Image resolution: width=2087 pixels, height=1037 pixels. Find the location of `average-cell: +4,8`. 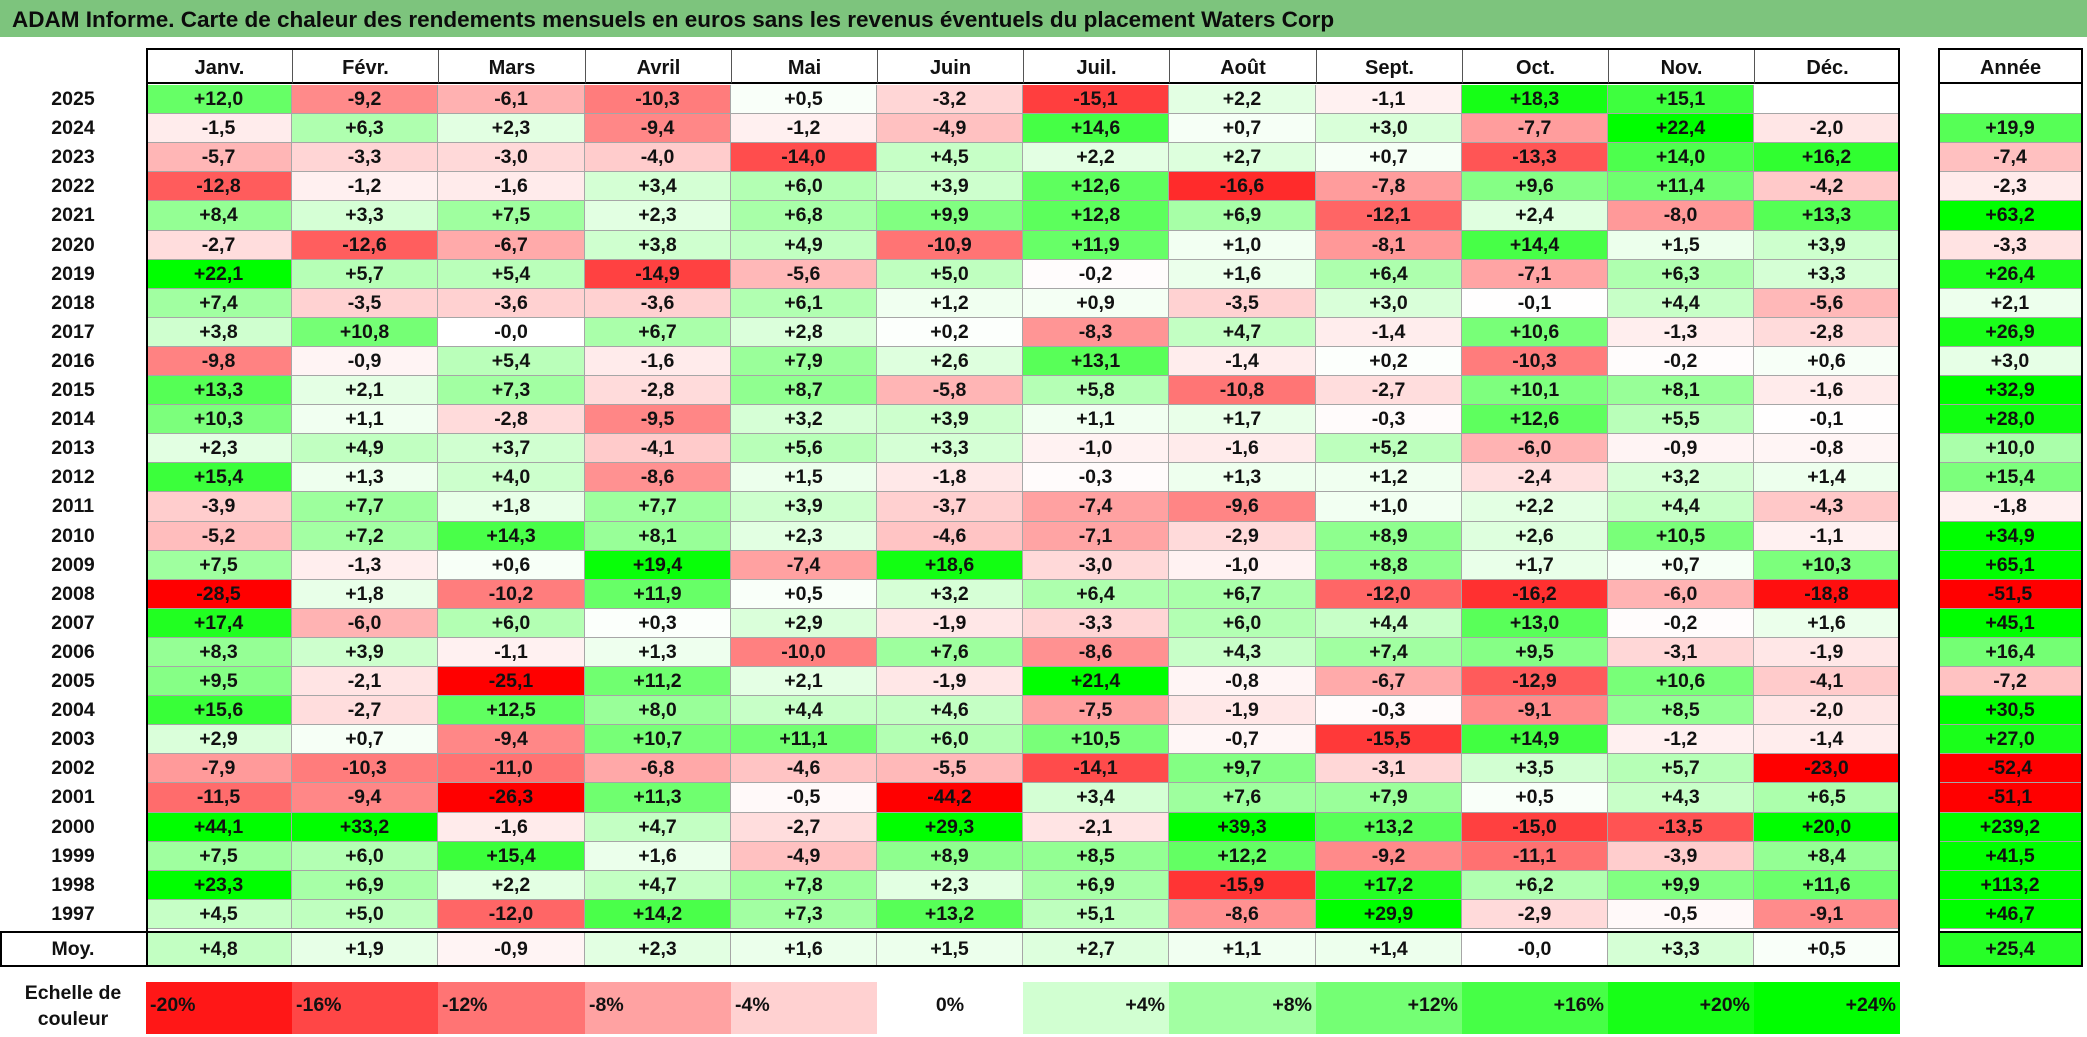

average-cell: +4,8 is located at coordinates (219, 949).